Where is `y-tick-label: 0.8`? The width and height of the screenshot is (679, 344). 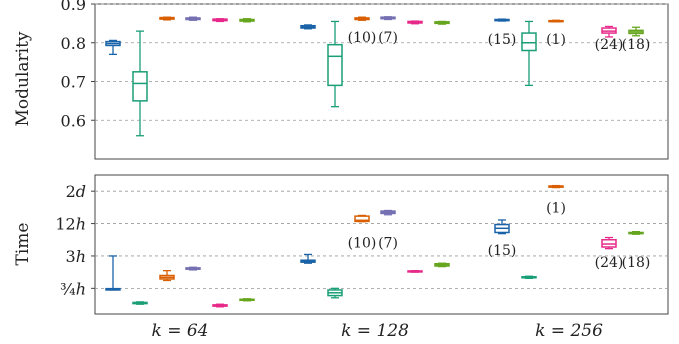
y-tick-label: 0.8 is located at coordinates (73, 43).